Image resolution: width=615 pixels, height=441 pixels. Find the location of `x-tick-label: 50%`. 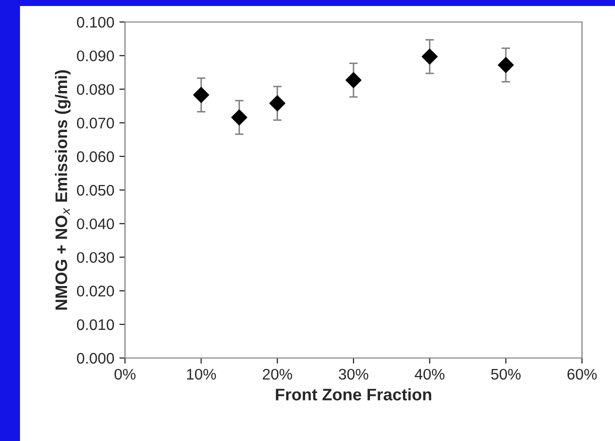

x-tick-label: 50% is located at coordinates (506, 374).